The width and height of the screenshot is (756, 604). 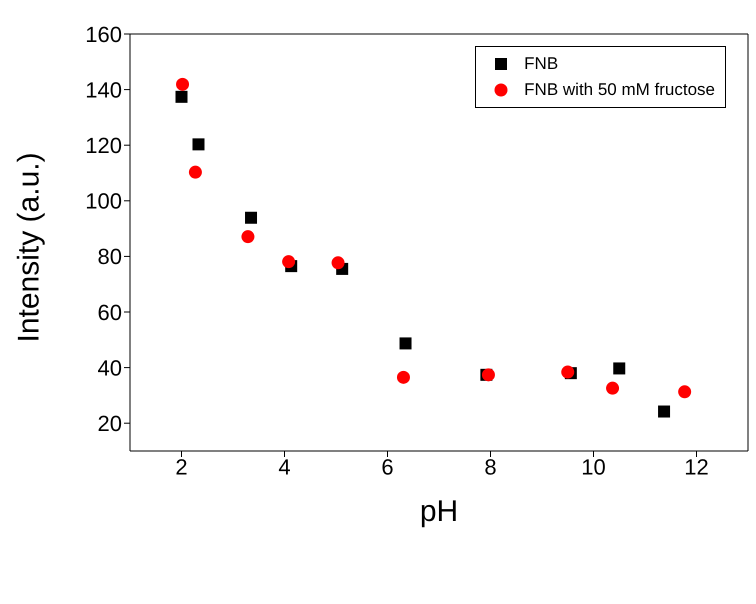 I want to click on y-tick-label: 140, so click(x=103, y=89).